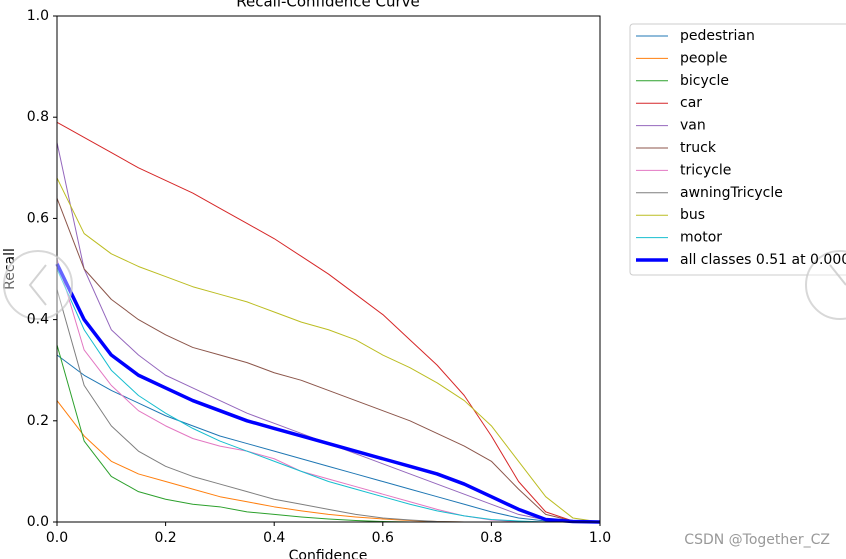 This screenshot has height=559, width=846. Describe the element at coordinates (763, 260) in the screenshot. I see `legend-label: all classes 0.51 at 0.000` at that location.